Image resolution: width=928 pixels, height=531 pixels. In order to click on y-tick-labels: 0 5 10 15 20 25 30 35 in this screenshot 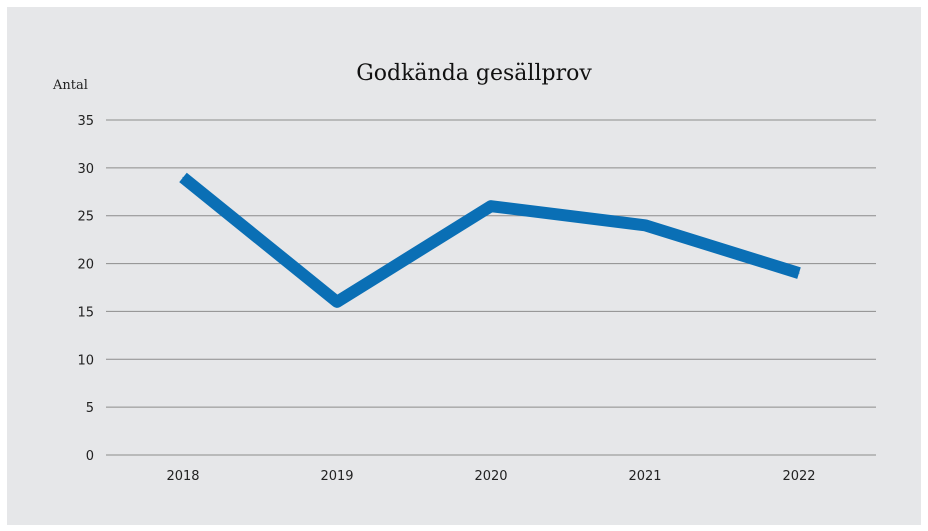, I will do `click(85, 289)`.